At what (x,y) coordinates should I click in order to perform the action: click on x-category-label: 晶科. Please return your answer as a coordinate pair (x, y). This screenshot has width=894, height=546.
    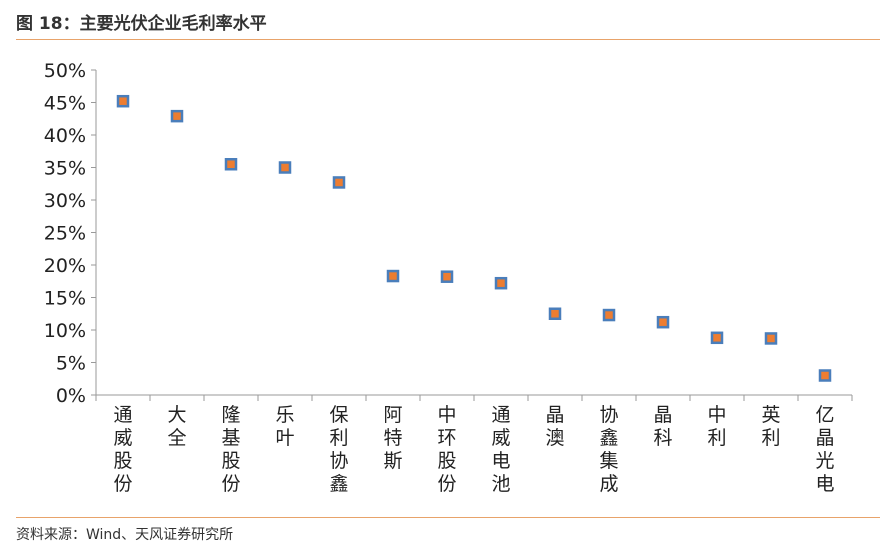
    Looking at the image, I should click on (662, 426).